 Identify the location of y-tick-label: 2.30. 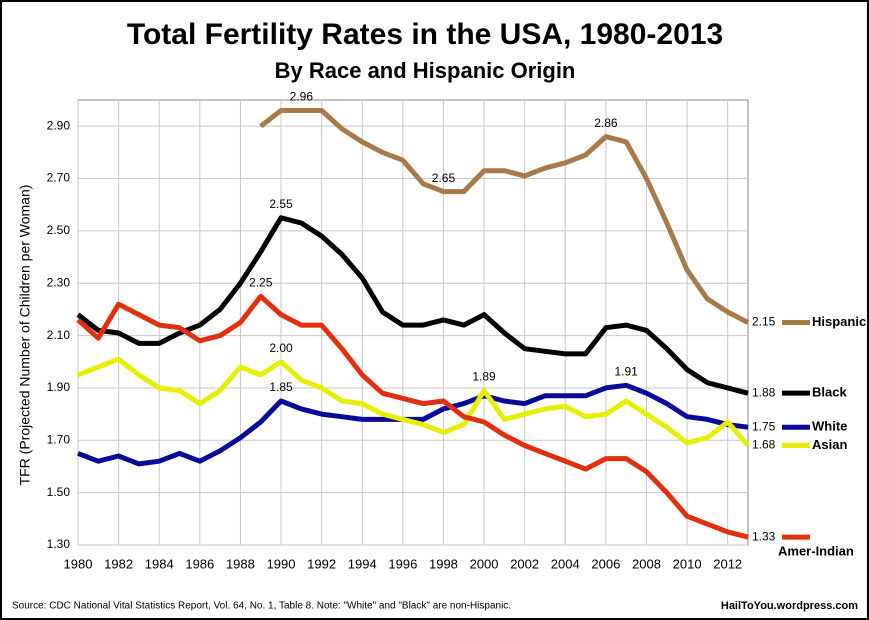
(59, 282).